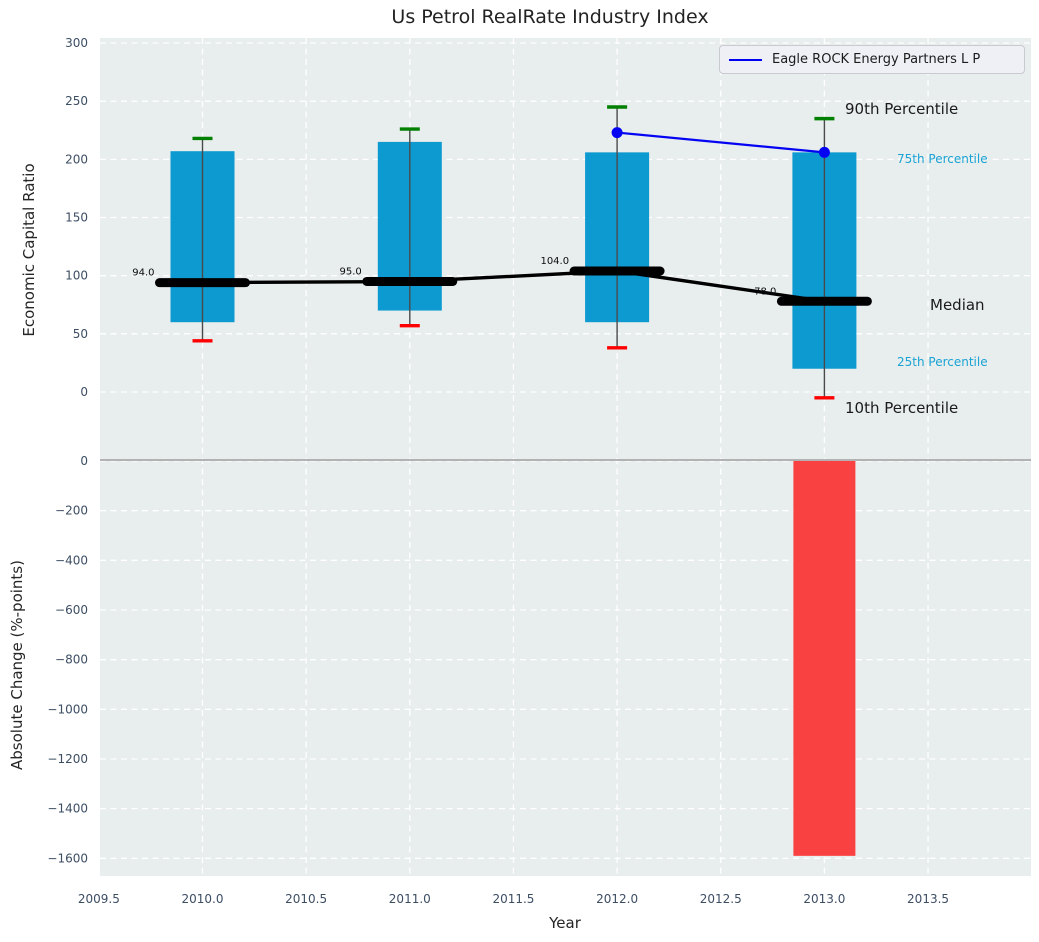 This screenshot has width=1039, height=942. I want to click on x-tick-2011.5: 2011.5, so click(513, 899).